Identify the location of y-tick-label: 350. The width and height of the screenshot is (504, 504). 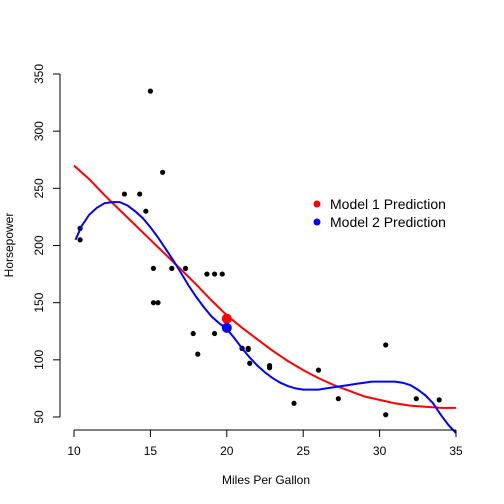
(39, 74).